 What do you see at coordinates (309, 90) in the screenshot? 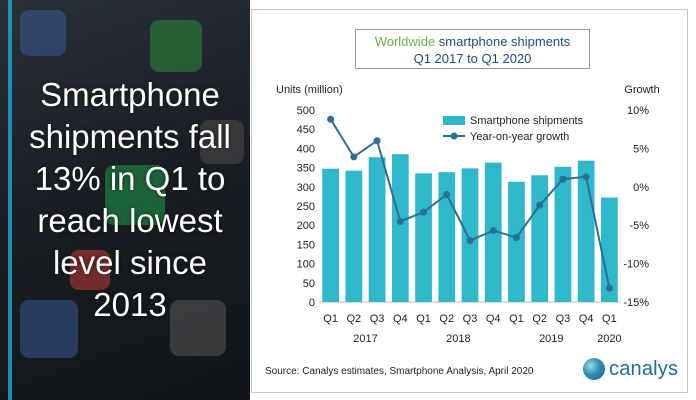
I see `left-axis-label: Units (million)` at bounding box center [309, 90].